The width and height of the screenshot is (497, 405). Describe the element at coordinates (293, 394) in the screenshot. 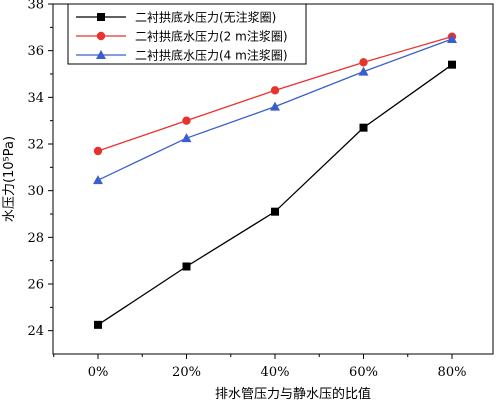

I see `x-axis-title: 排水管压力与静水压的比值` at that location.